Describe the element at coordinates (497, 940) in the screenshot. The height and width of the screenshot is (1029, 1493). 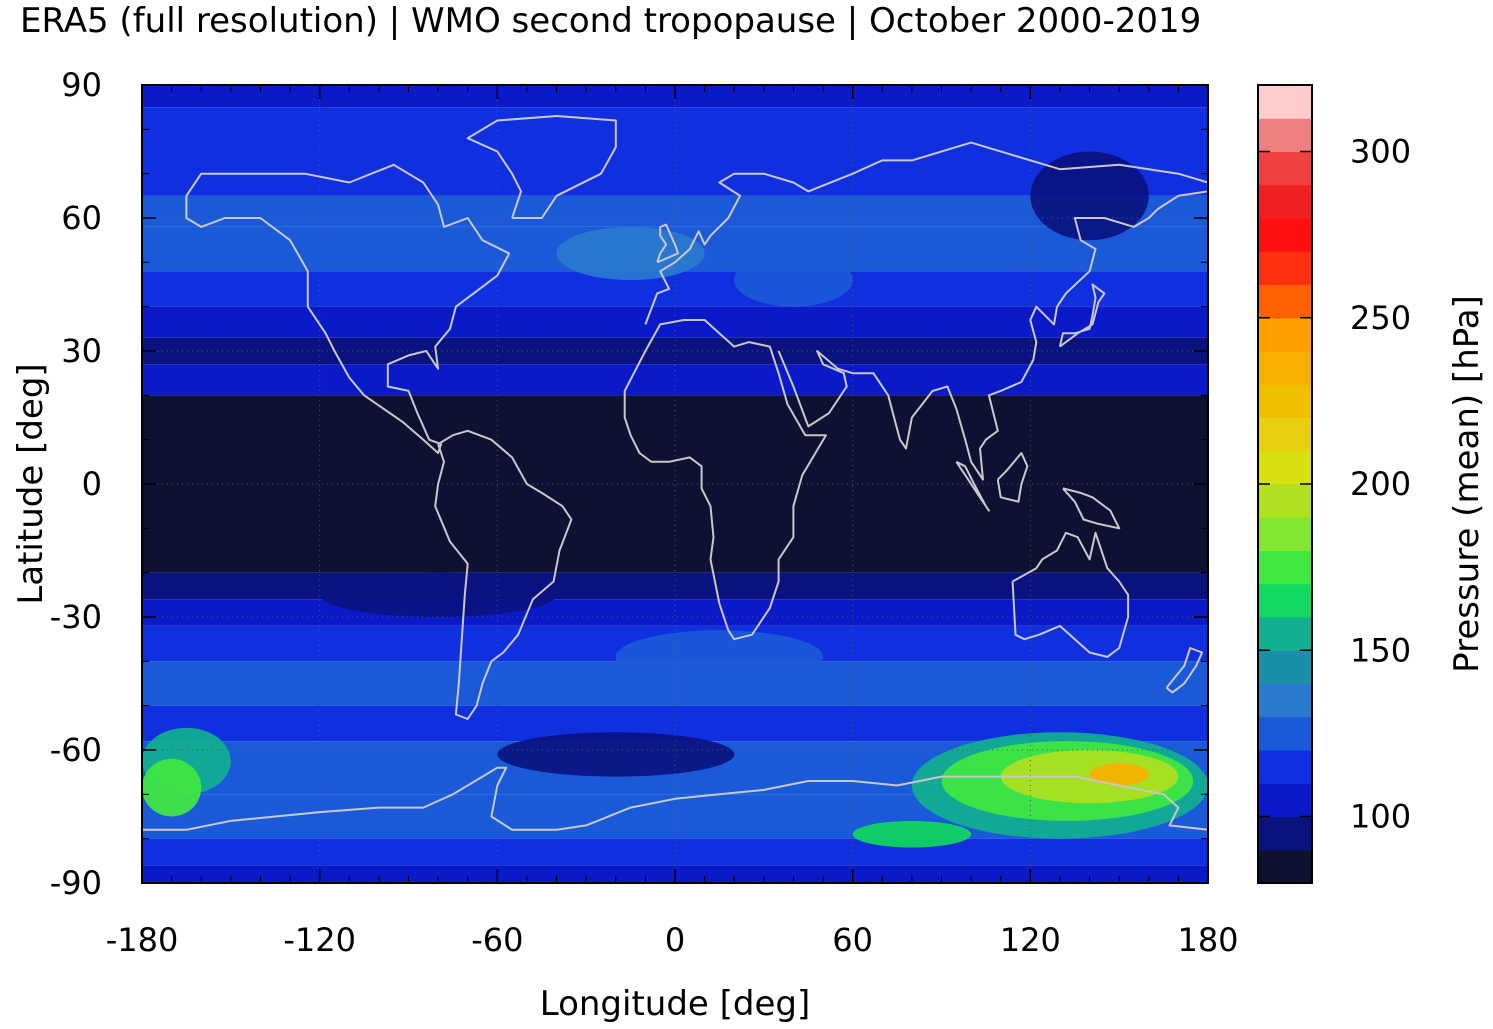
I see `x-tick-label: -60` at that location.